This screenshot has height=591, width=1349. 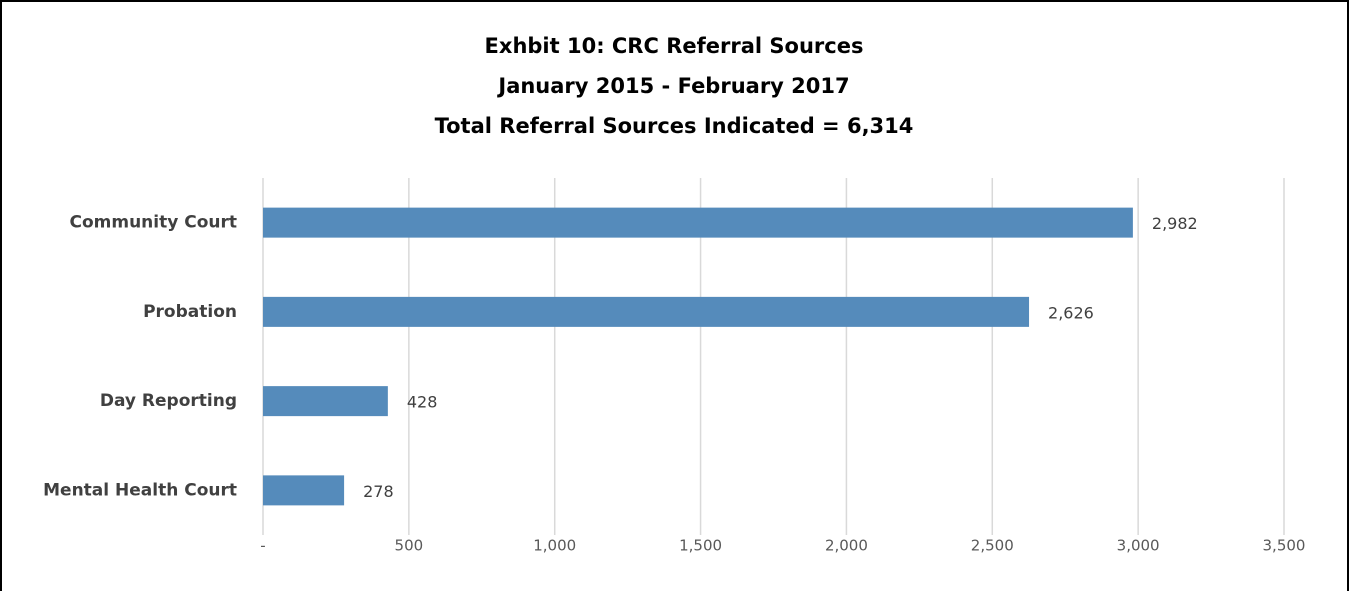 What do you see at coordinates (1138, 546) in the screenshot?
I see `x-tick-label: 3,000` at bounding box center [1138, 546].